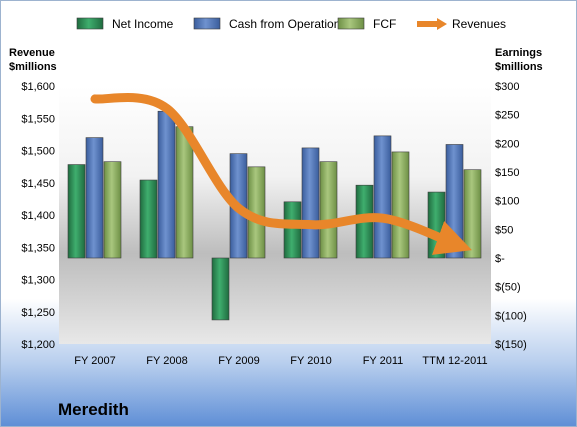  Describe the element at coordinates (166, 361) in the screenshot. I see `category-label-1: FY 2008` at that location.